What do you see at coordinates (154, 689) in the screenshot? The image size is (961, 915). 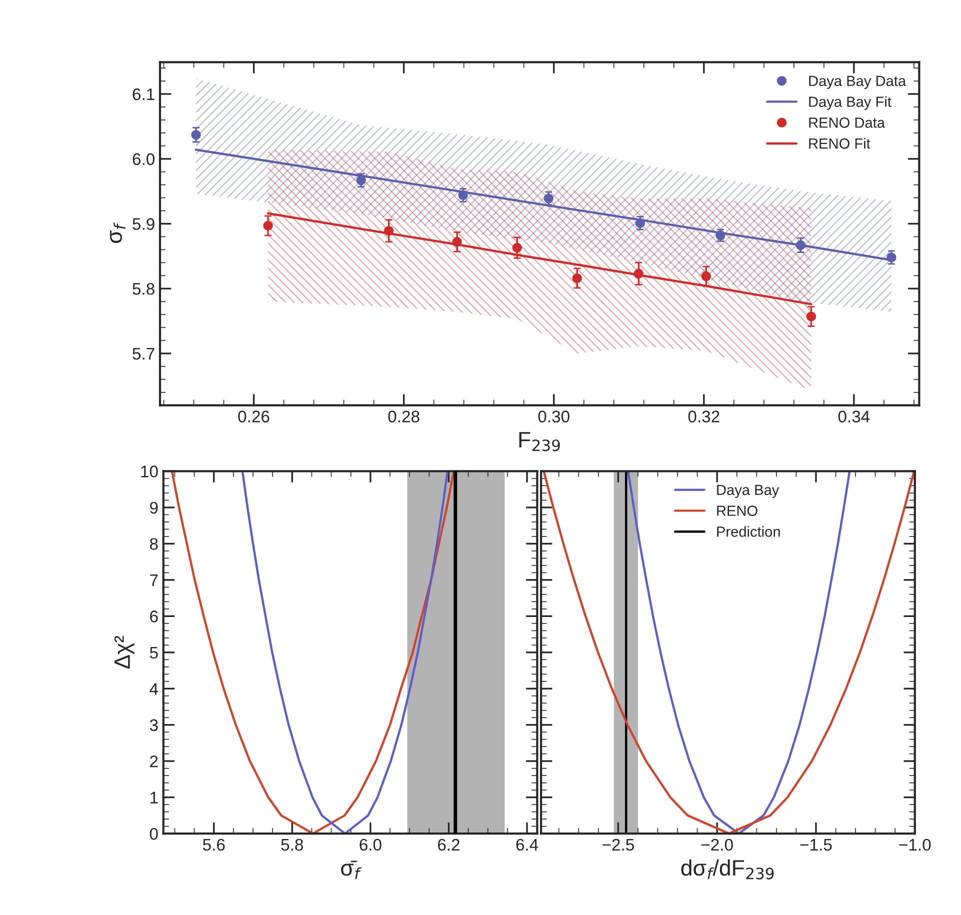 I see `y-tick-label: 4` at bounding box center [154, 689].